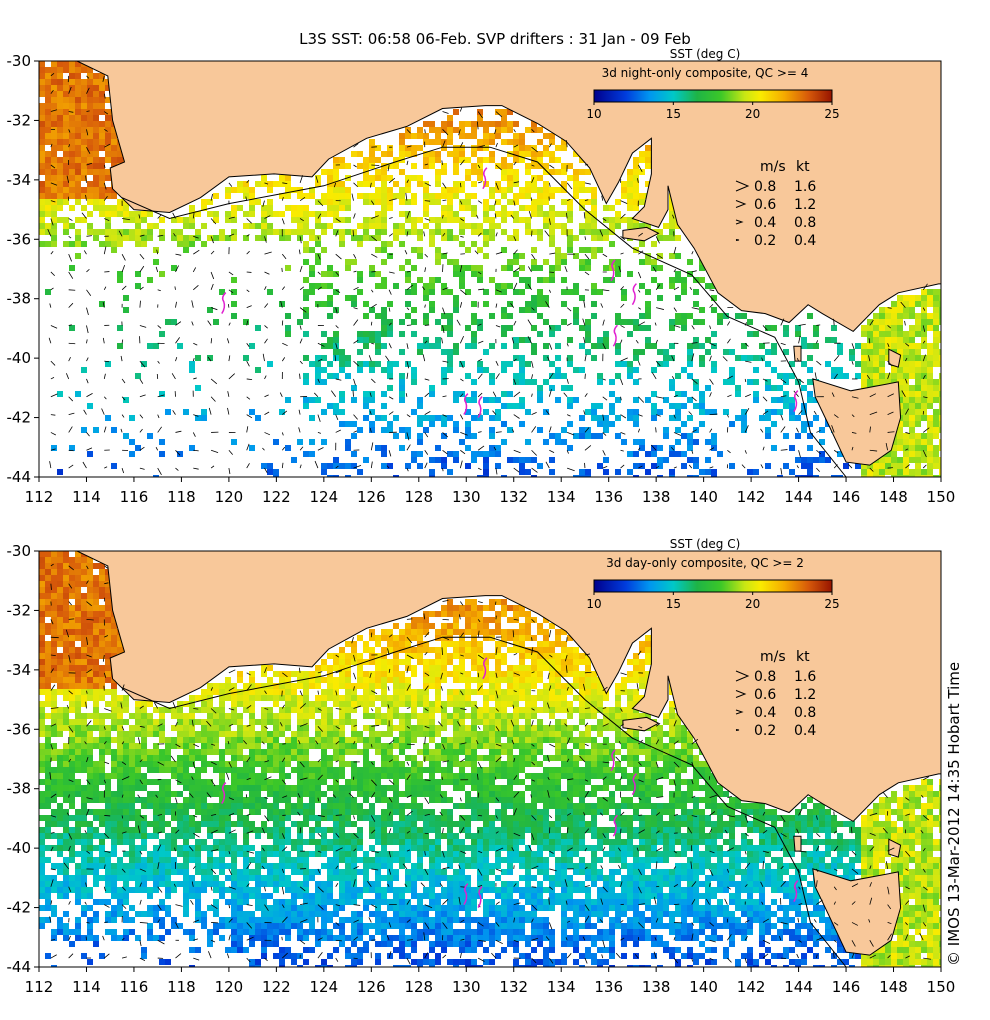  I want to click on y-tick-label: -32, so click(19, 120).